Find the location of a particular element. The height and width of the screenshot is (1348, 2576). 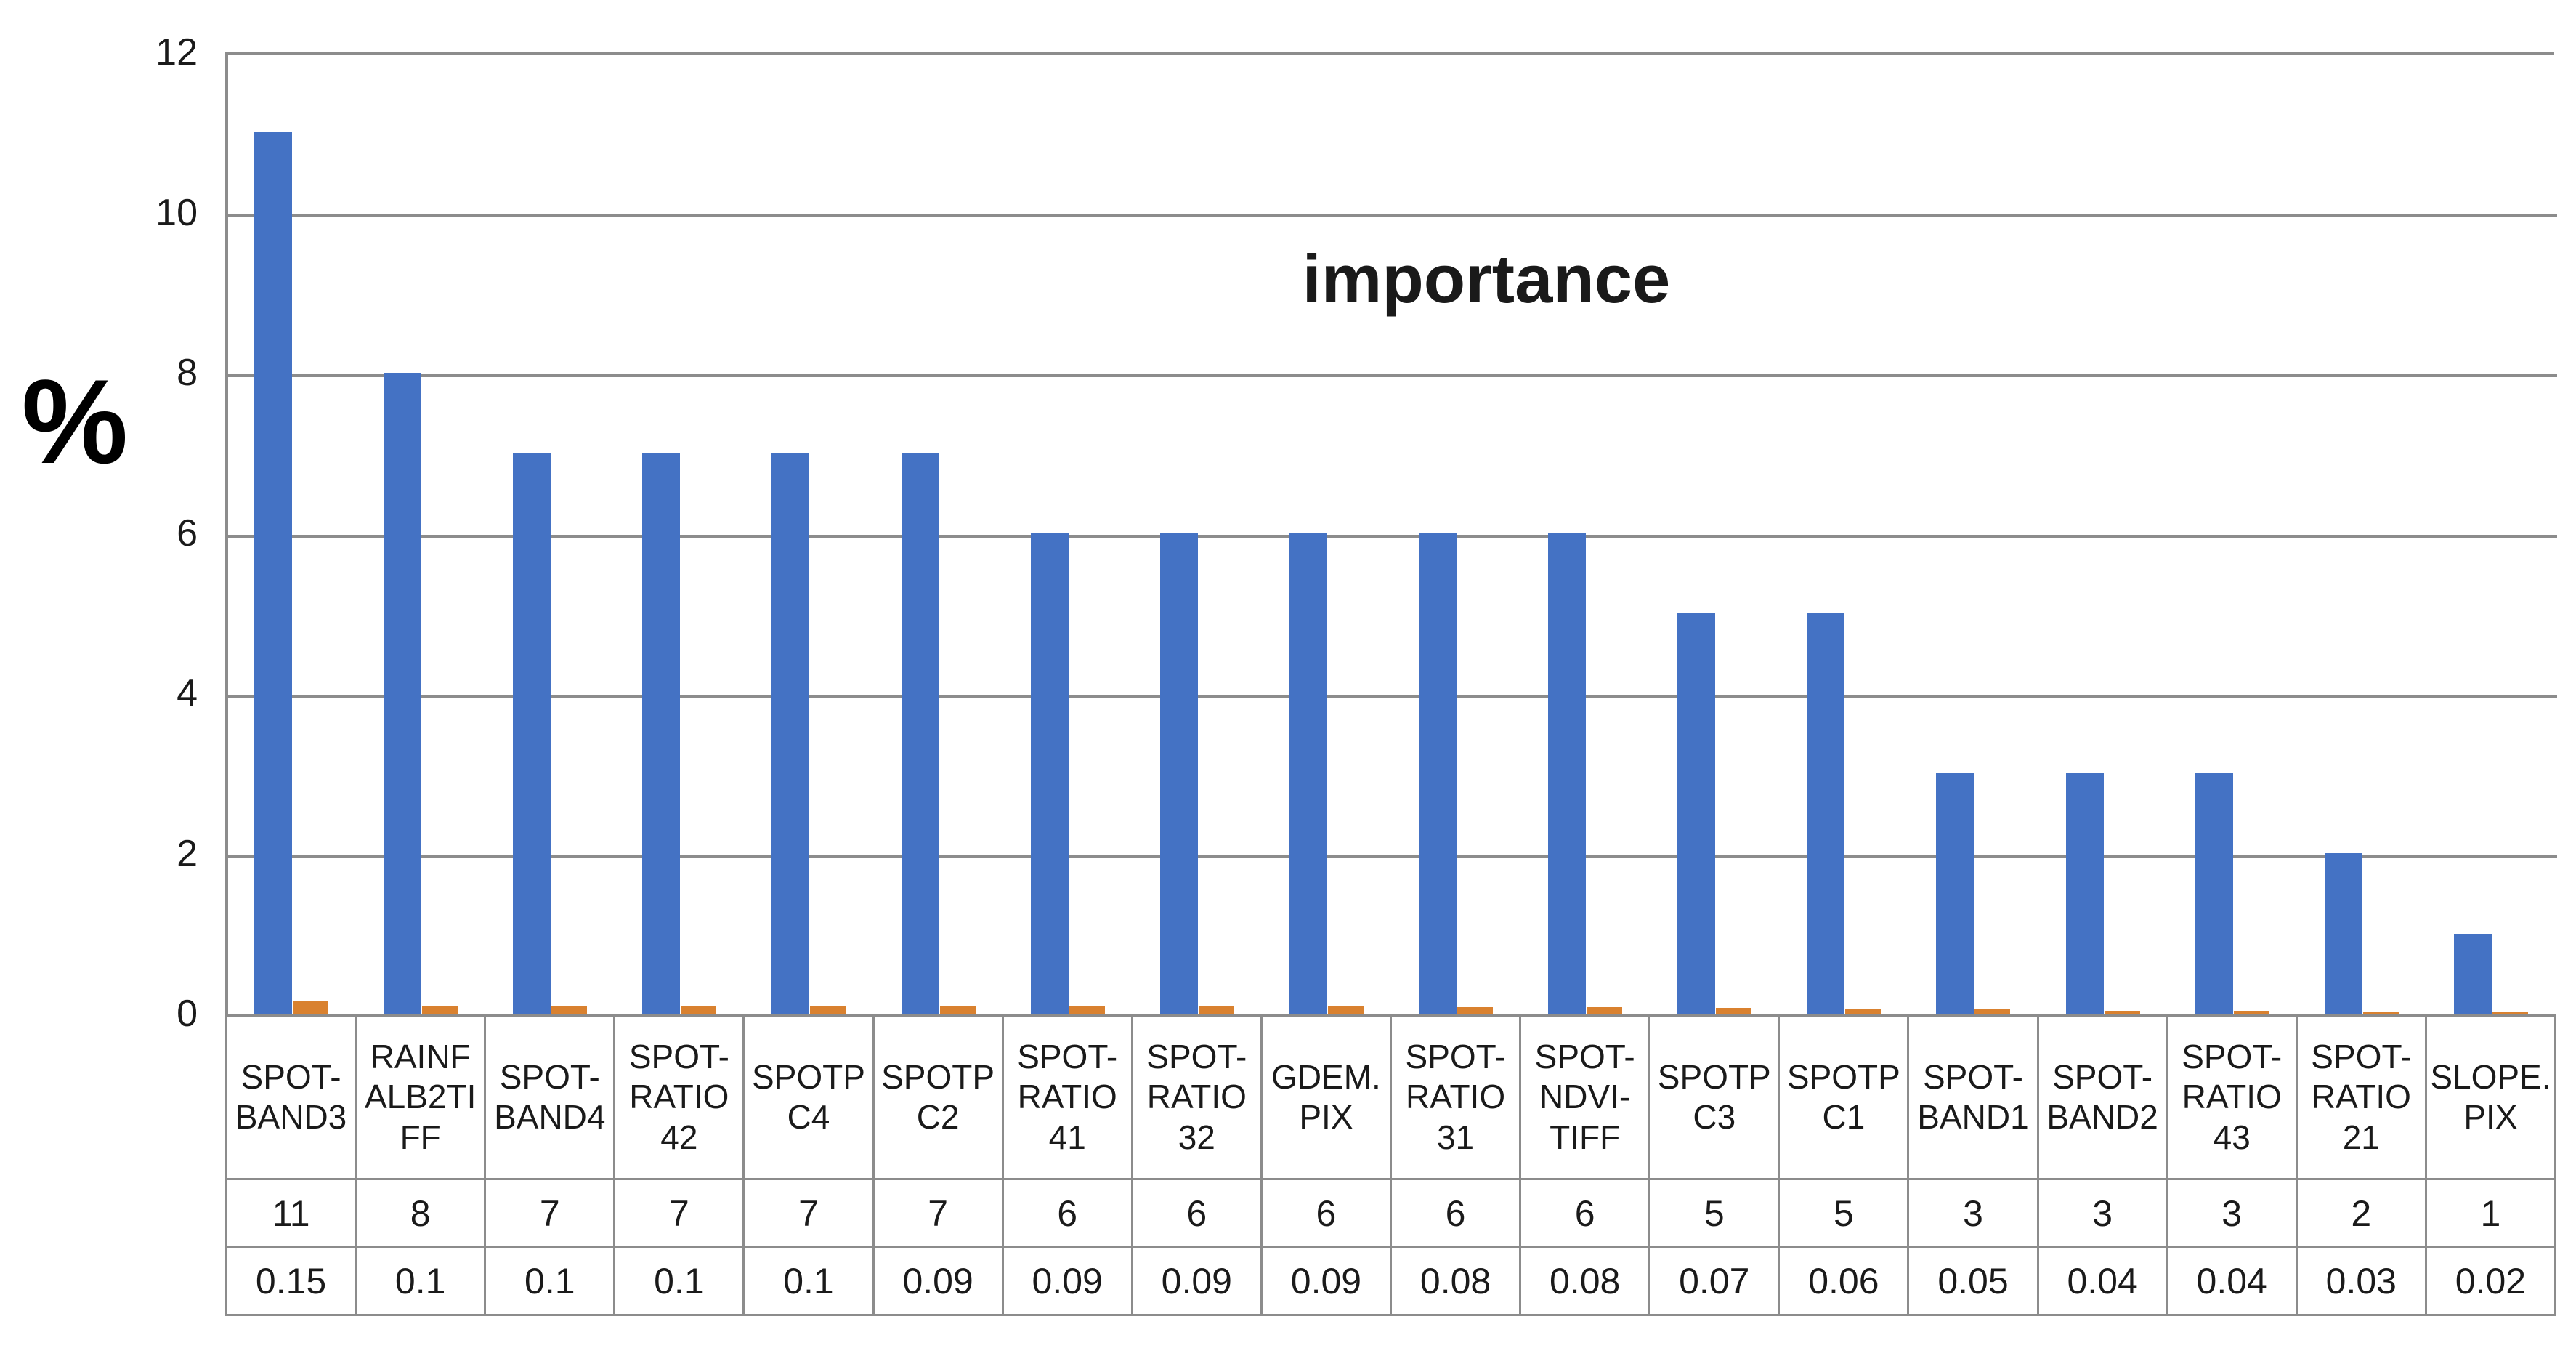

table-value1-4: 7 is located at coordinates (680, 1214).